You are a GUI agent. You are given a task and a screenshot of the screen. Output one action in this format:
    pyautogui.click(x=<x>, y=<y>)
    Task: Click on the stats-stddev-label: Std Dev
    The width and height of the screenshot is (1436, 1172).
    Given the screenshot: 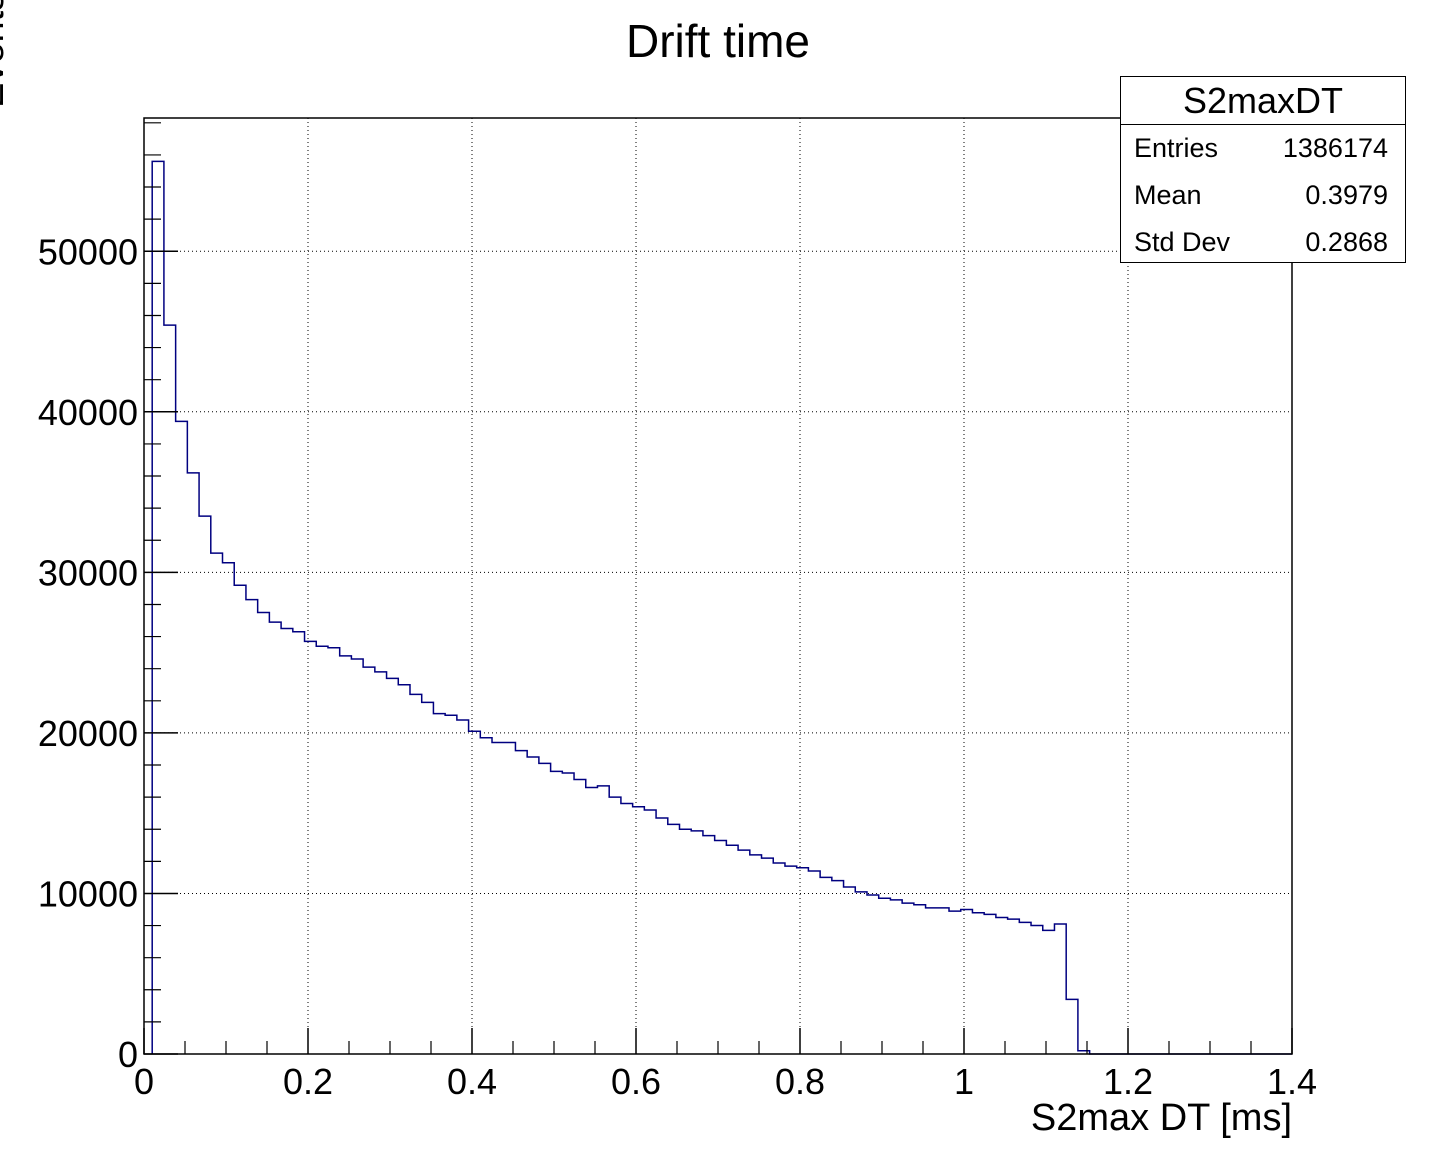 What is the action you would take?
    pyautogui.click(x=1182, y=242)
    